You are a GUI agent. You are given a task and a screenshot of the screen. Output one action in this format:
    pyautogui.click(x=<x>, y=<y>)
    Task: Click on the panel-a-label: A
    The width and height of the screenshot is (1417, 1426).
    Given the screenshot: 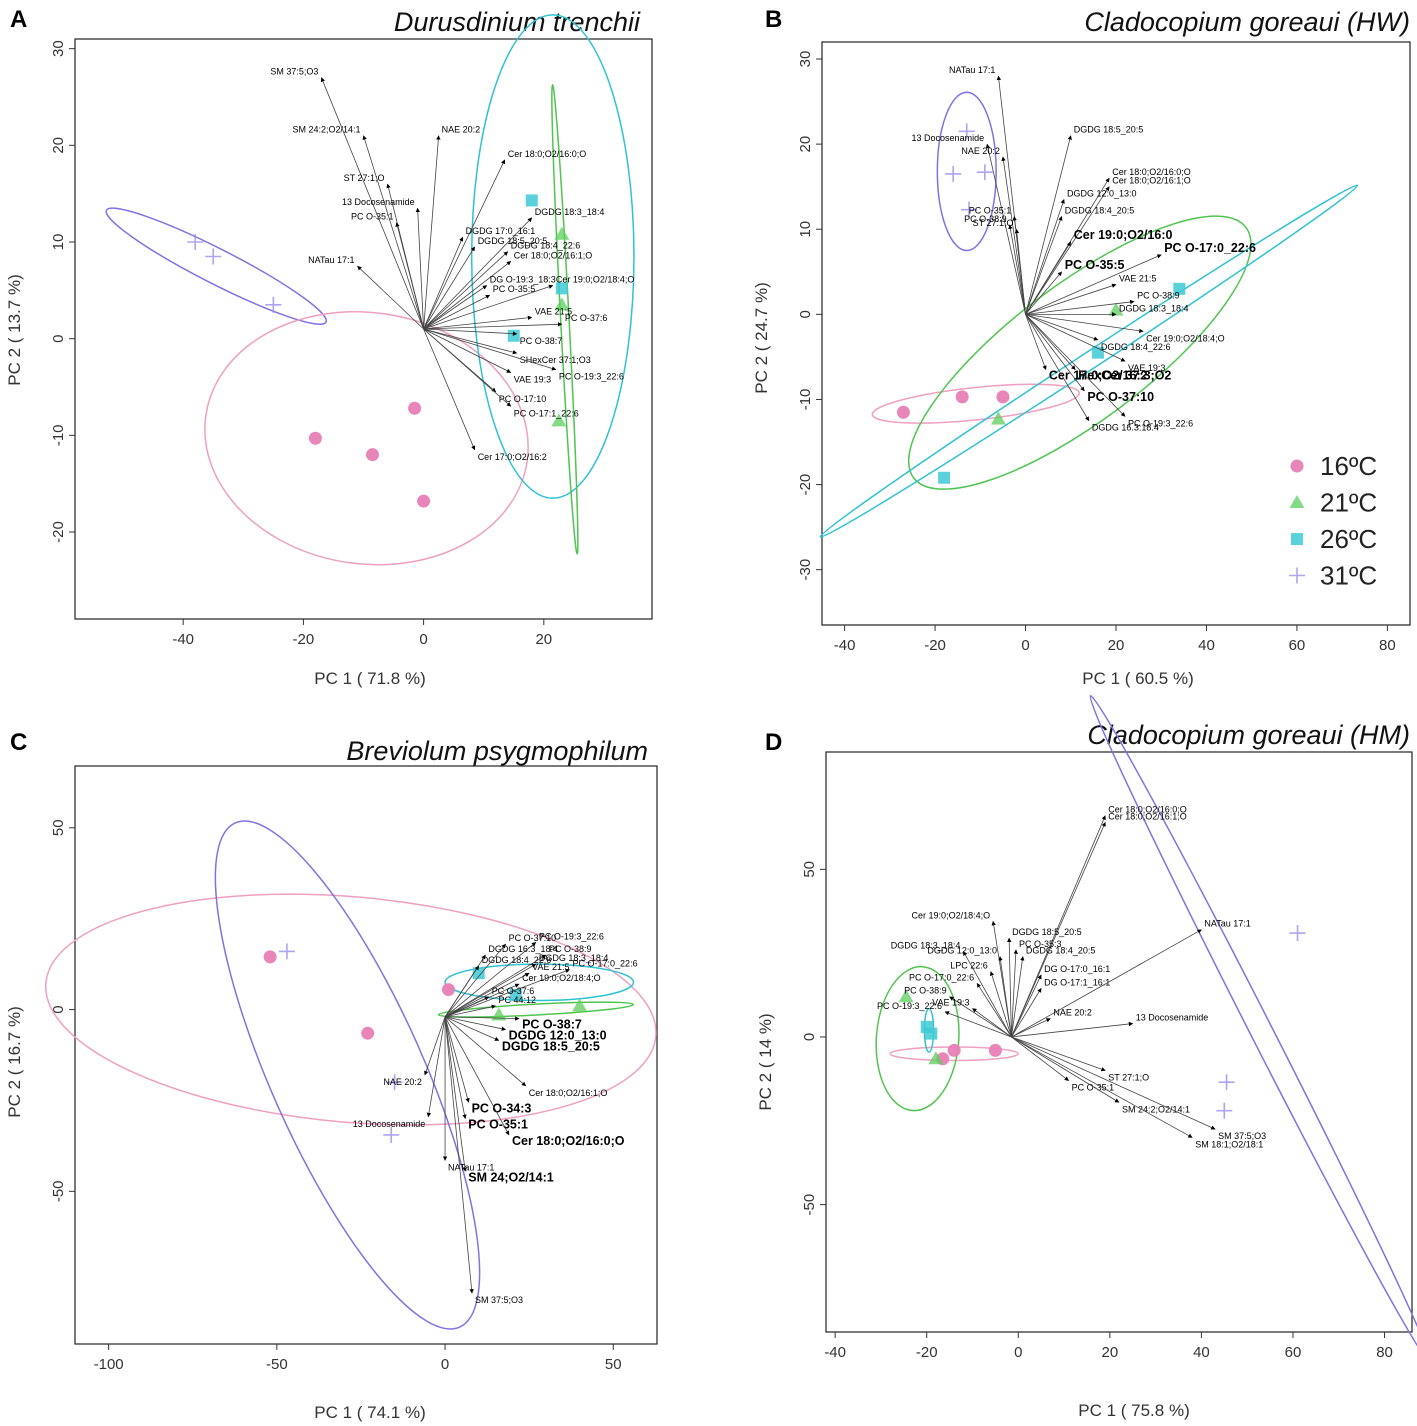 What is the action you would take?
    pyautogui.click(x=18, y=19)
    